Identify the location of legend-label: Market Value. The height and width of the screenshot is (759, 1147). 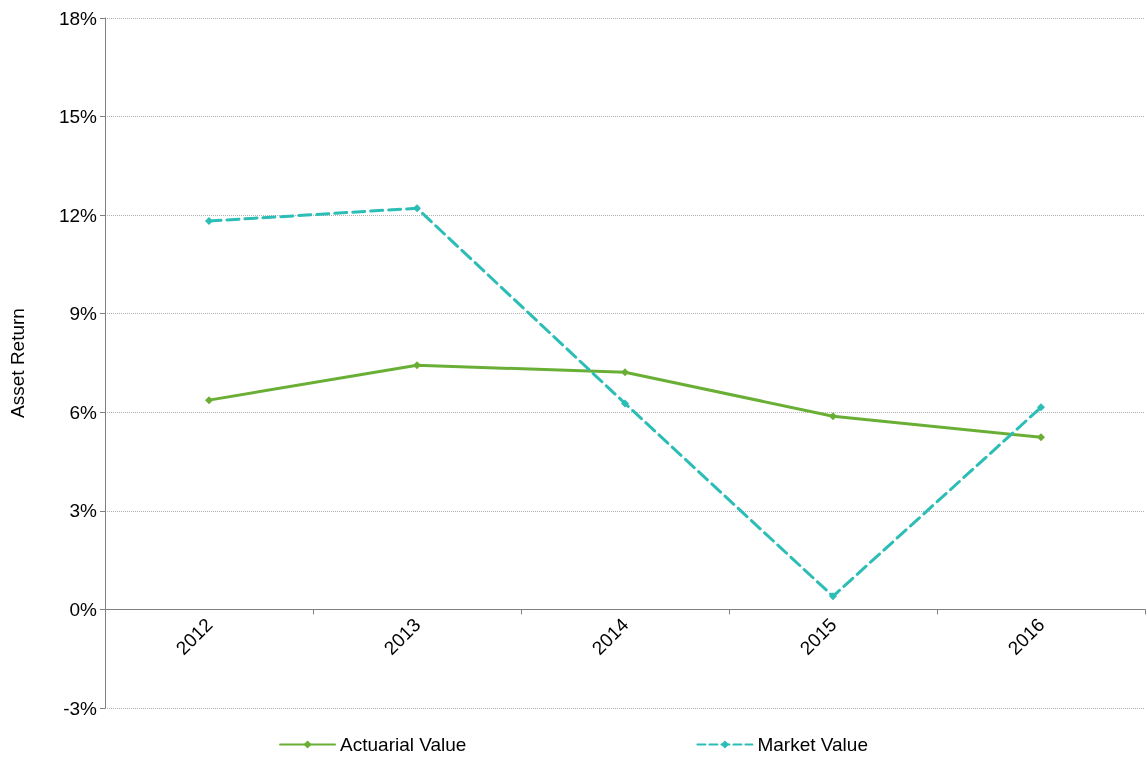
(812, 744).